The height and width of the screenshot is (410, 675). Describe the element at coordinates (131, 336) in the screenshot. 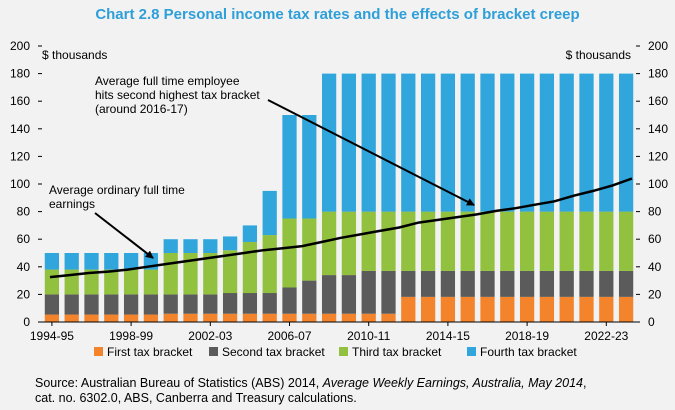

I see `x-tick-label-1998-99: 1998-99` at that location.